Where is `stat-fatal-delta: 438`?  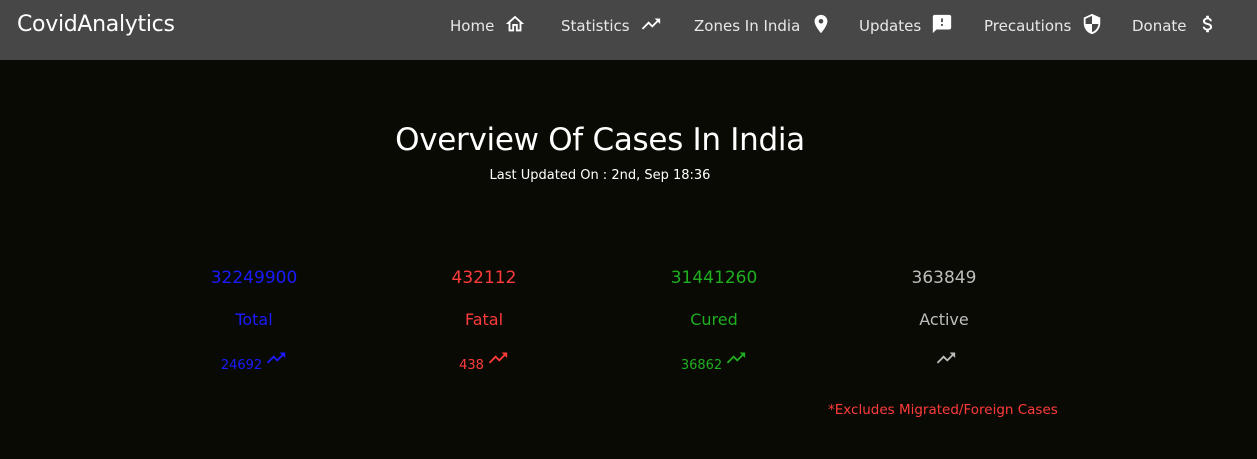 stat-fatal-delta: 438 is located at coordinates (484, 362).